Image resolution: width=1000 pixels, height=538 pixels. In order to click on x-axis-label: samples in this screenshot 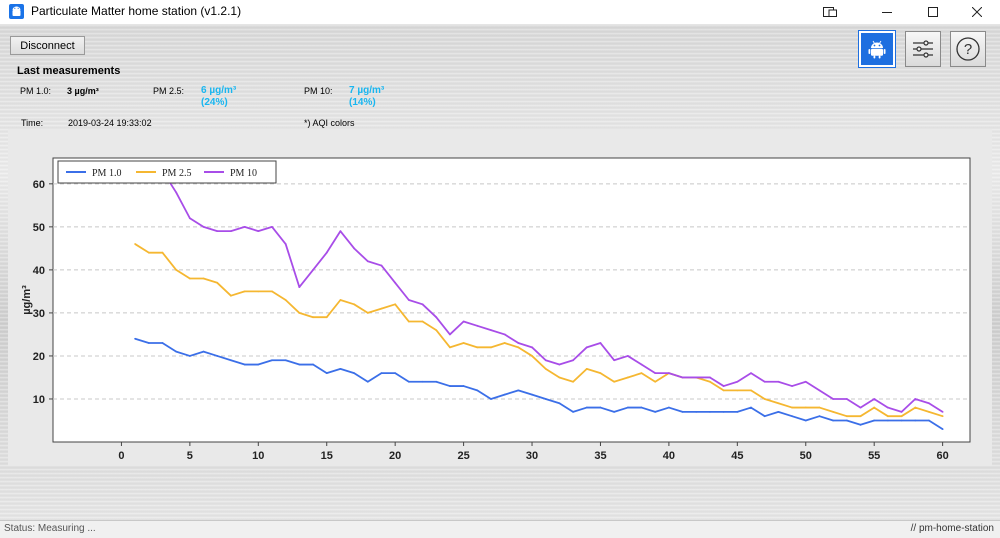, I will do `click(511, 465)`.